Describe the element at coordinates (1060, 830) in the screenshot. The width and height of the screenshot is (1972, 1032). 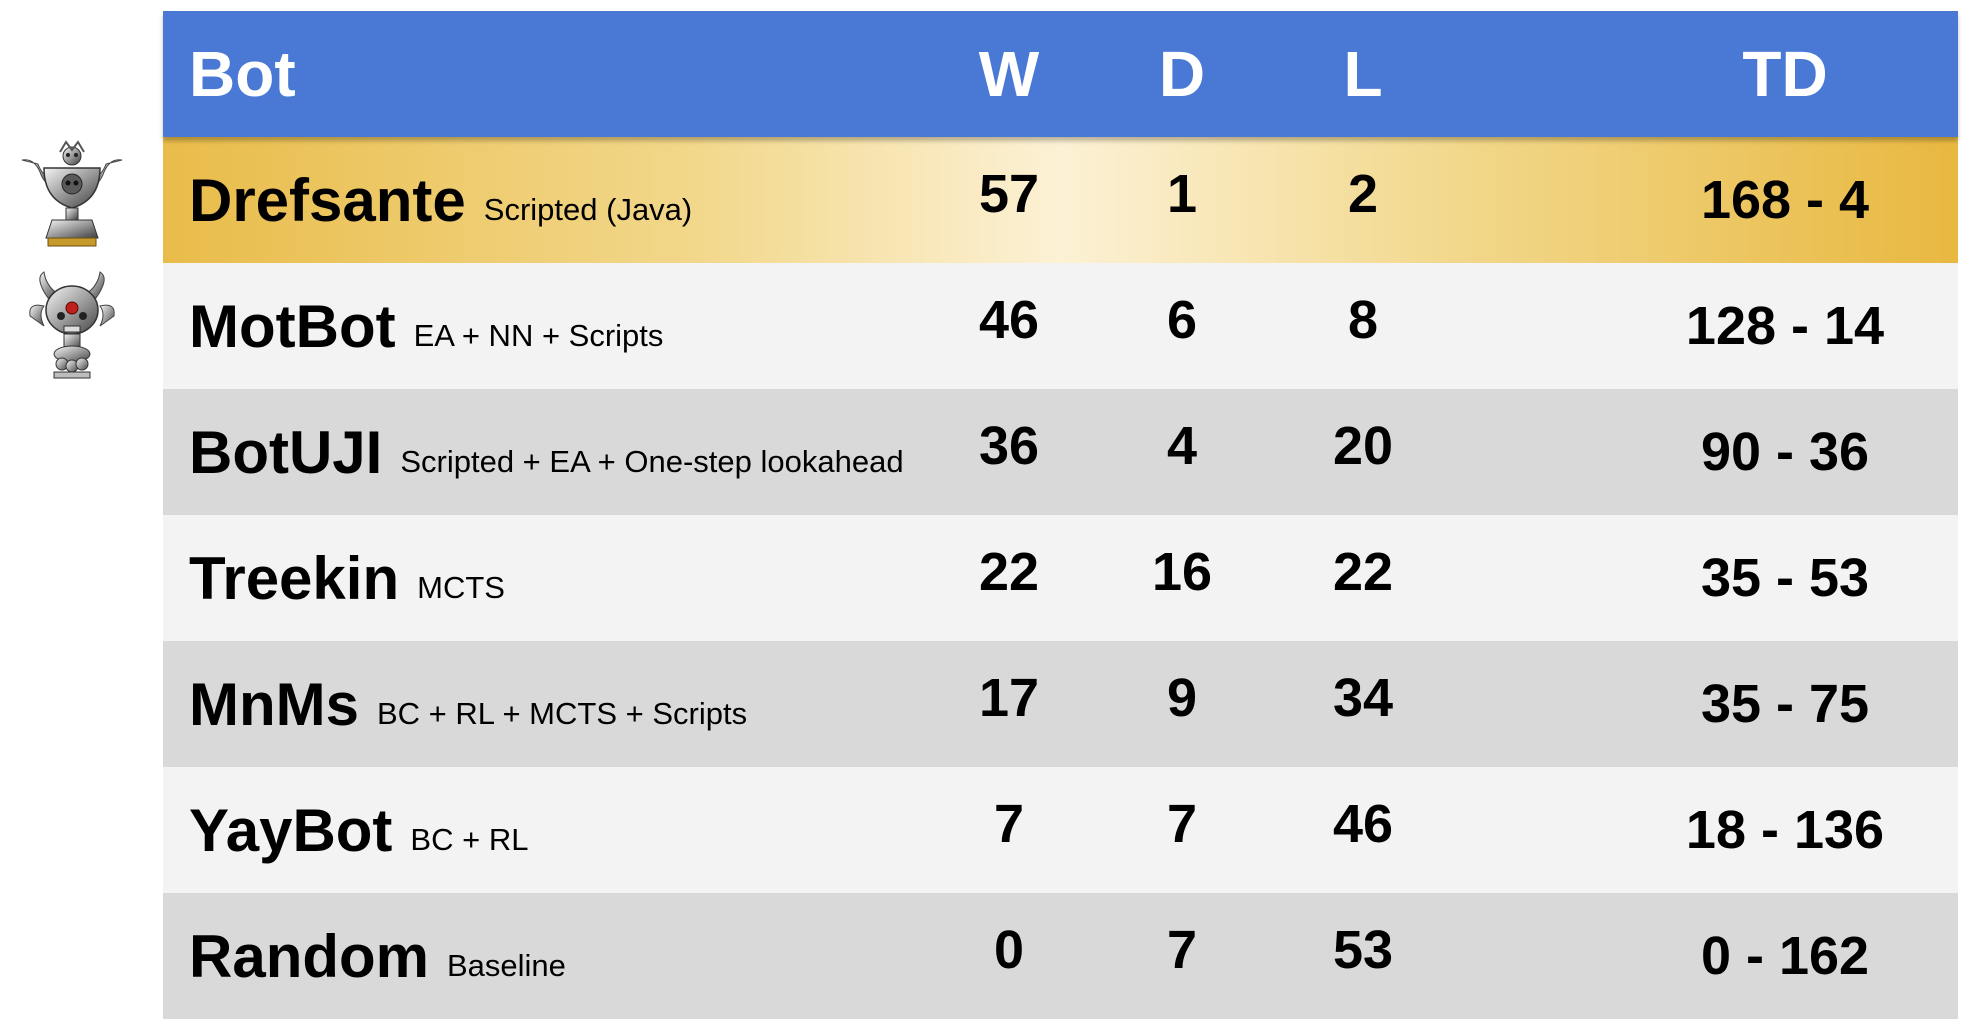
I see `table-row: YayBot BC + RL 7 7 46 18 - 136` at that location.